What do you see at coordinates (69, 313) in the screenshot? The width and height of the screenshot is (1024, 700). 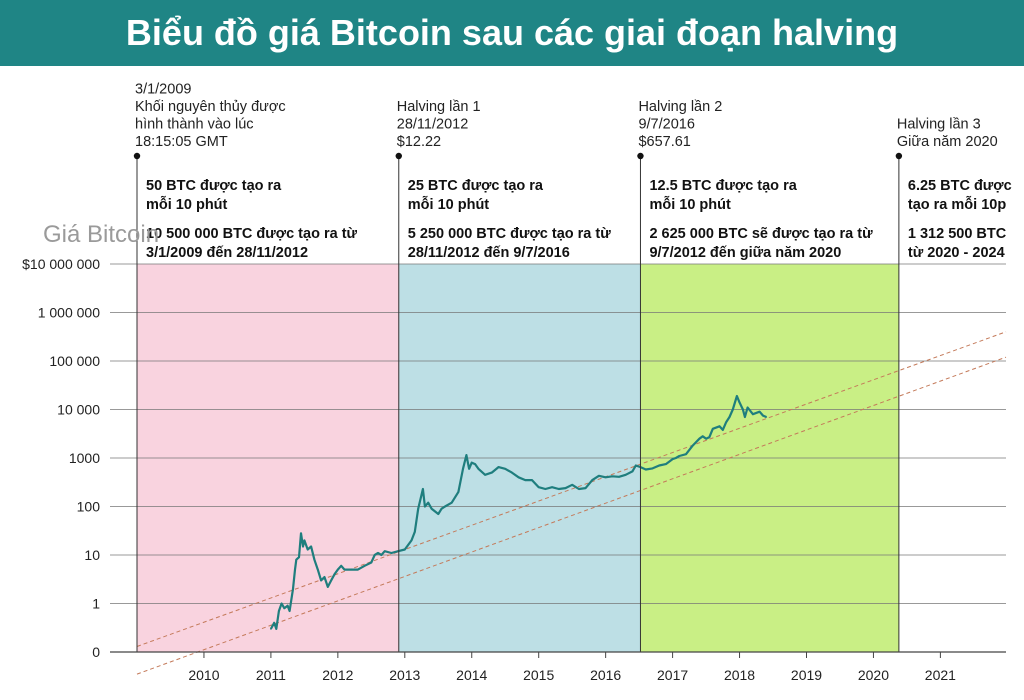 I see `y-tick-label: 1 000 000` at bounding box center [69, 313].